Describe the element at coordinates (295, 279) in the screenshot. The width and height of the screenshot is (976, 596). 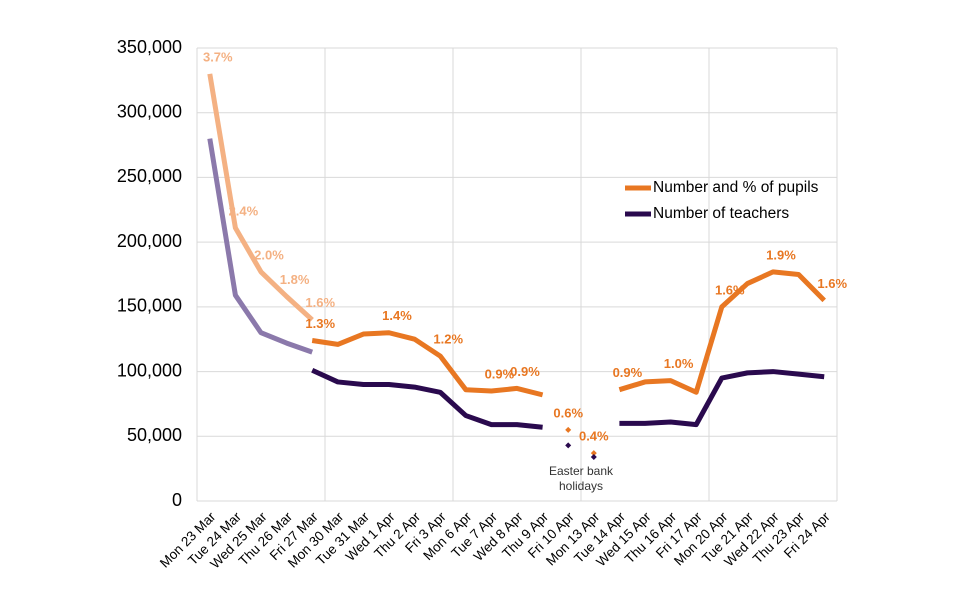
I see `data-label: 1.8%` at that location.